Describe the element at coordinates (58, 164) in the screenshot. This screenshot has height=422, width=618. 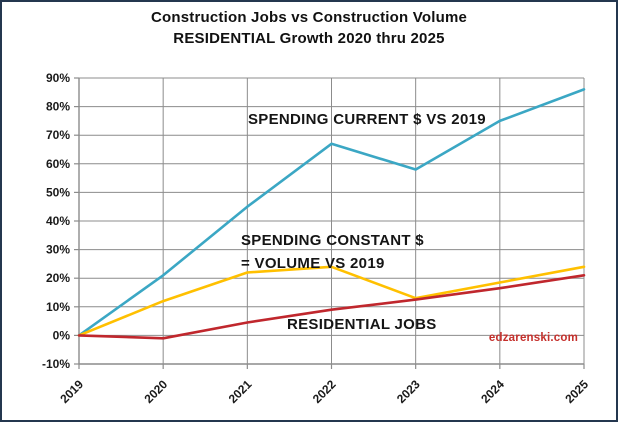
I see `y-tick-label: 60%` at that location.